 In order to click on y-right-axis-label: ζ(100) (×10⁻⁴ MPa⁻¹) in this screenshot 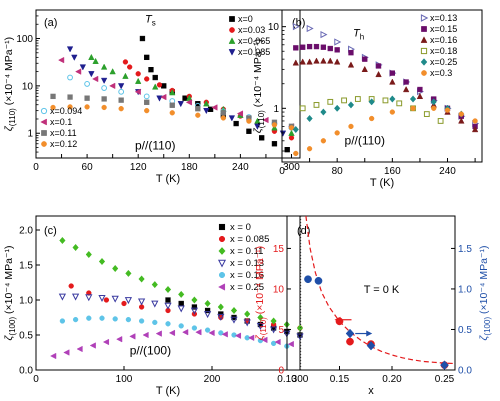, I will do `click(485, 293)`.